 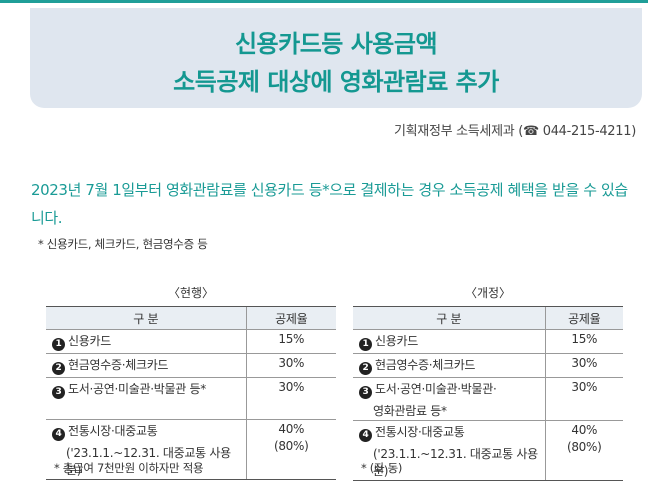 What do you see at coordinates (336, 44) in the screenshot?
I see `title-line-1: 신용카드등 사용금액` at bounding box center [336, 44].